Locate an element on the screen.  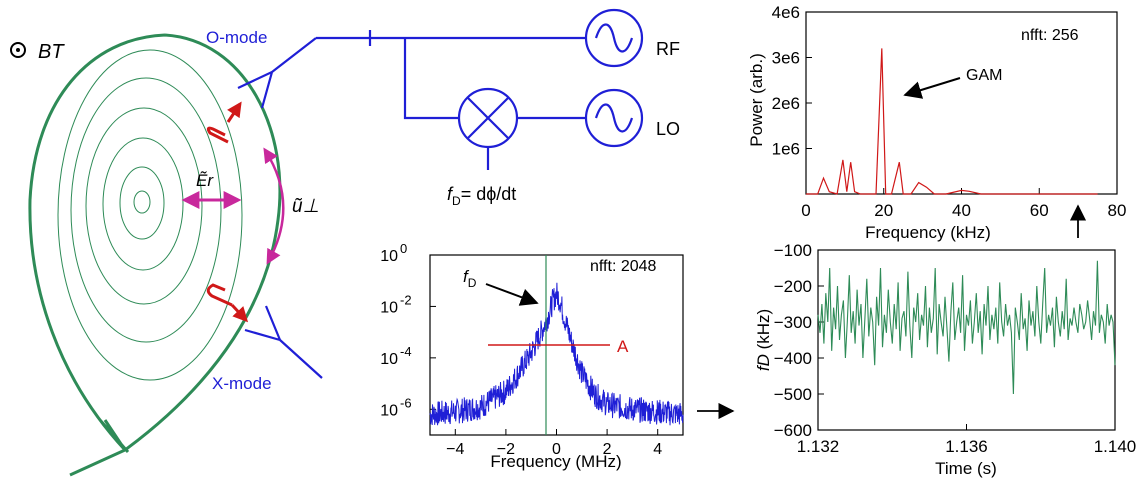
timeseries-ytick-label: −300 is located at coordinates (793, 322).